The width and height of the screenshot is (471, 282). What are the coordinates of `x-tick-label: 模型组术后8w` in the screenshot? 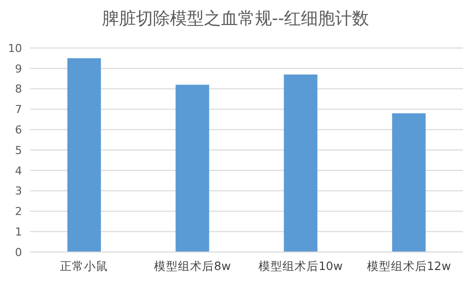 It's located at (192, 266).